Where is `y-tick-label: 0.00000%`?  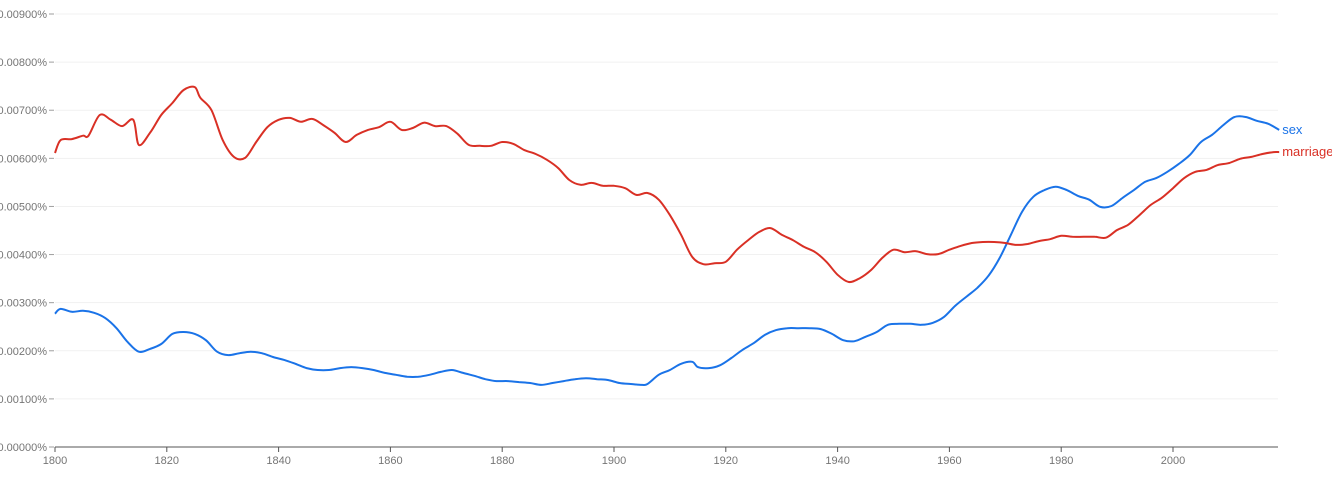
y-tick-label: 0.00000% is located at coordinates (23, 448).